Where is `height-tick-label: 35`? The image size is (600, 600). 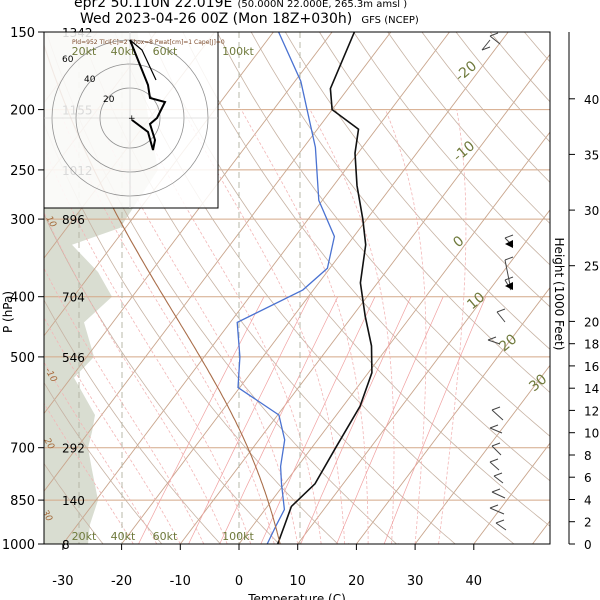 height-tick-label: 35 is located at coordinates (591, 155).